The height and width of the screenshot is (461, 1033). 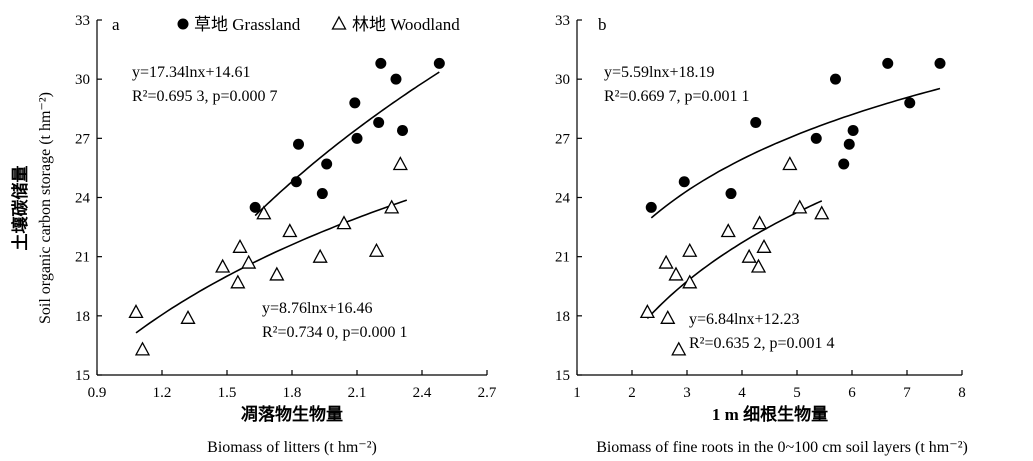 I want to click on x-tick-label: 2, so click(x=632, y=393).